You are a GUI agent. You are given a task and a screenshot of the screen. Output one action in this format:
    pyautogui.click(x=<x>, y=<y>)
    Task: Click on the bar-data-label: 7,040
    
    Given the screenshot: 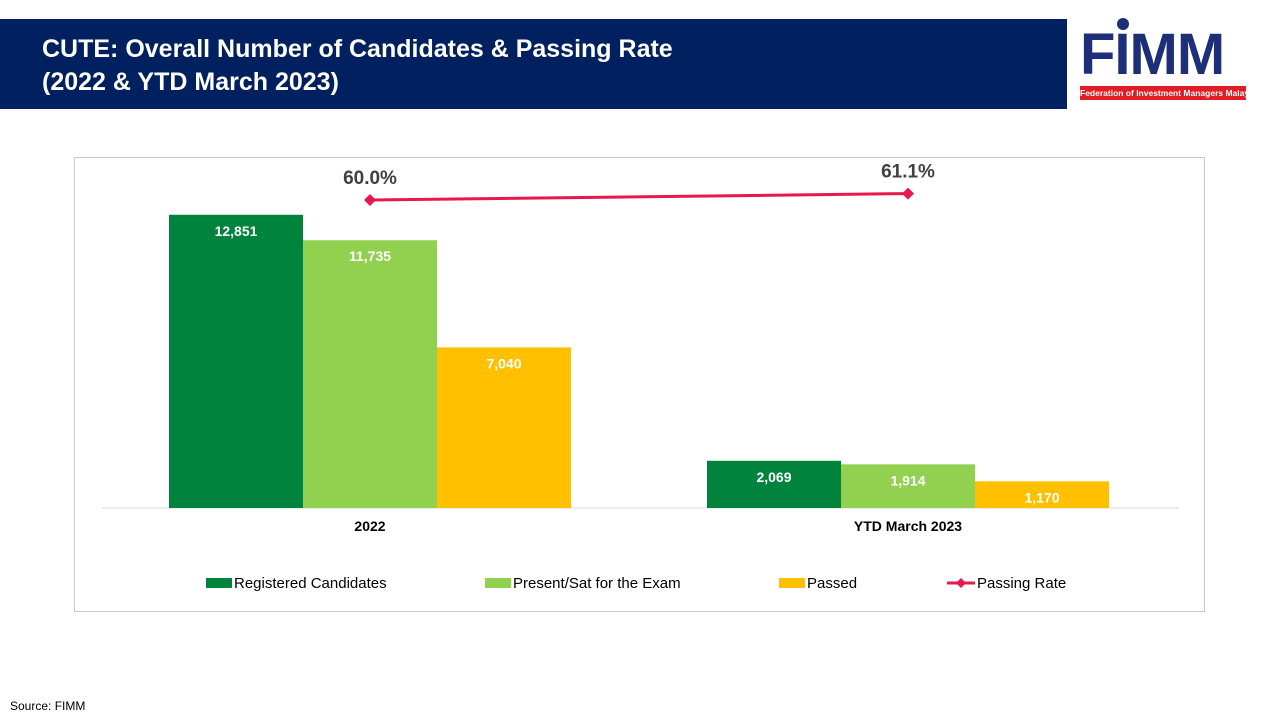 What is the action you would take?
    pyautogui.click(x=503, y=363)
    